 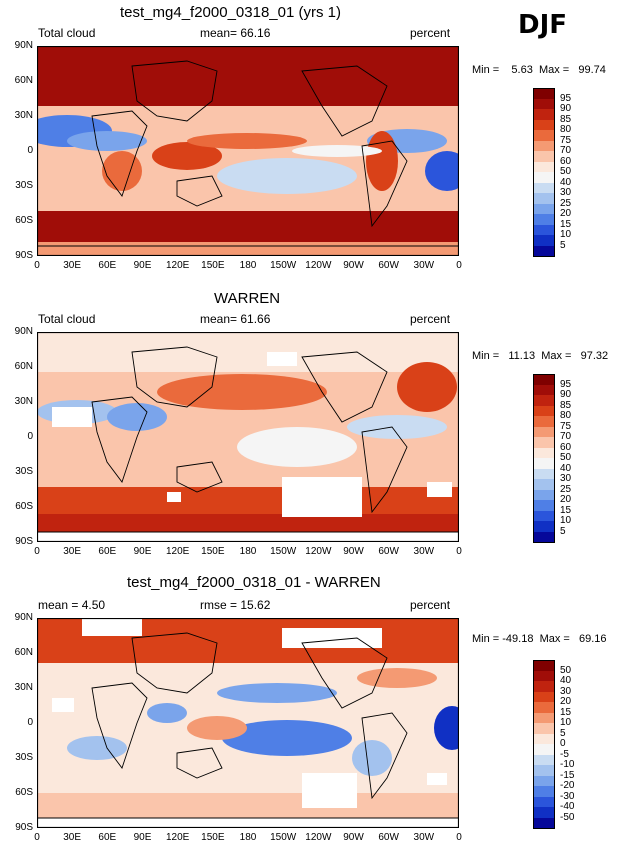 What do you see at coordinates (72, 837) in the screenshot?
I see `panel3-lon-tick: 30E` at bounding box center [72, 837].